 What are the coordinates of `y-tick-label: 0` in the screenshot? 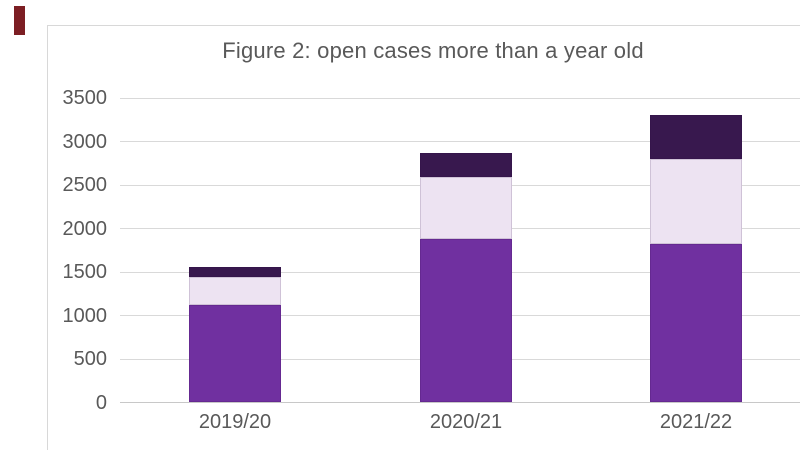 It's located at (101, 402).